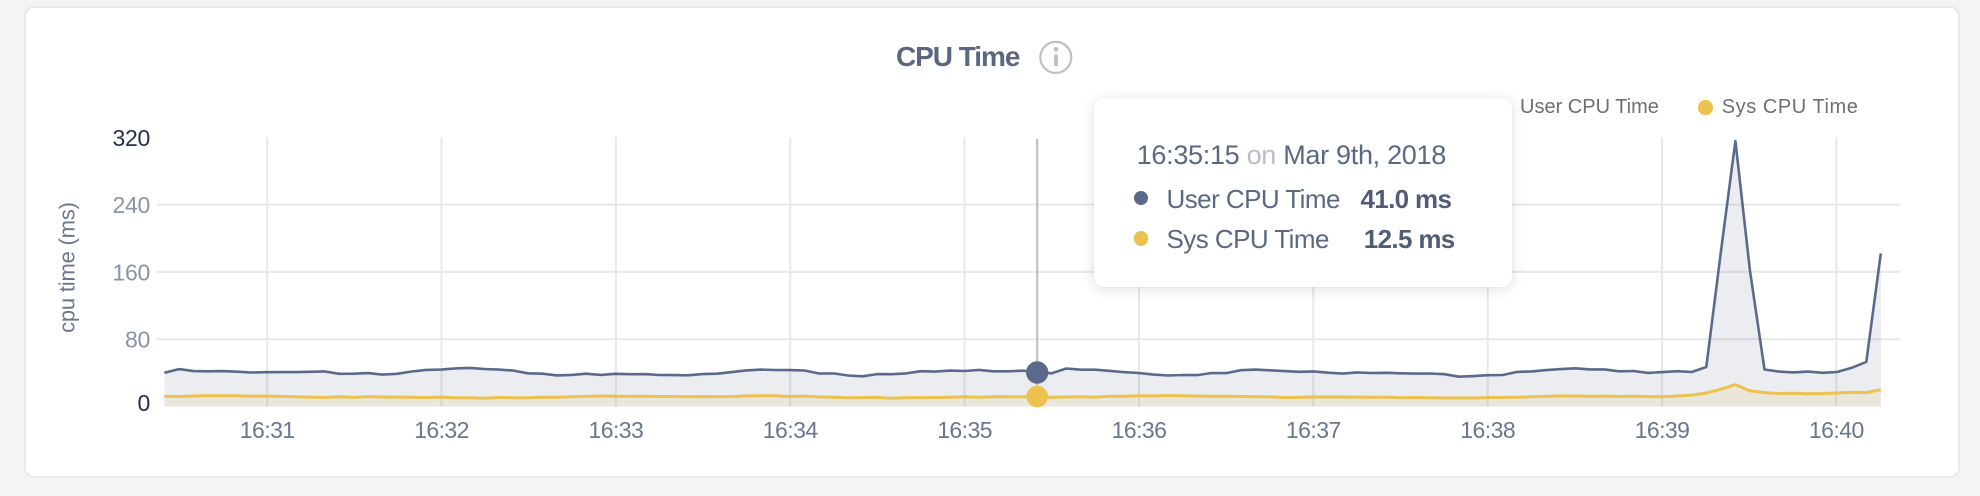 The image size is (1980, 496). What do you see at coordinates (131, 272) in the screenshot?
I see `svg-text: 160` at bounding box center [131, 272].